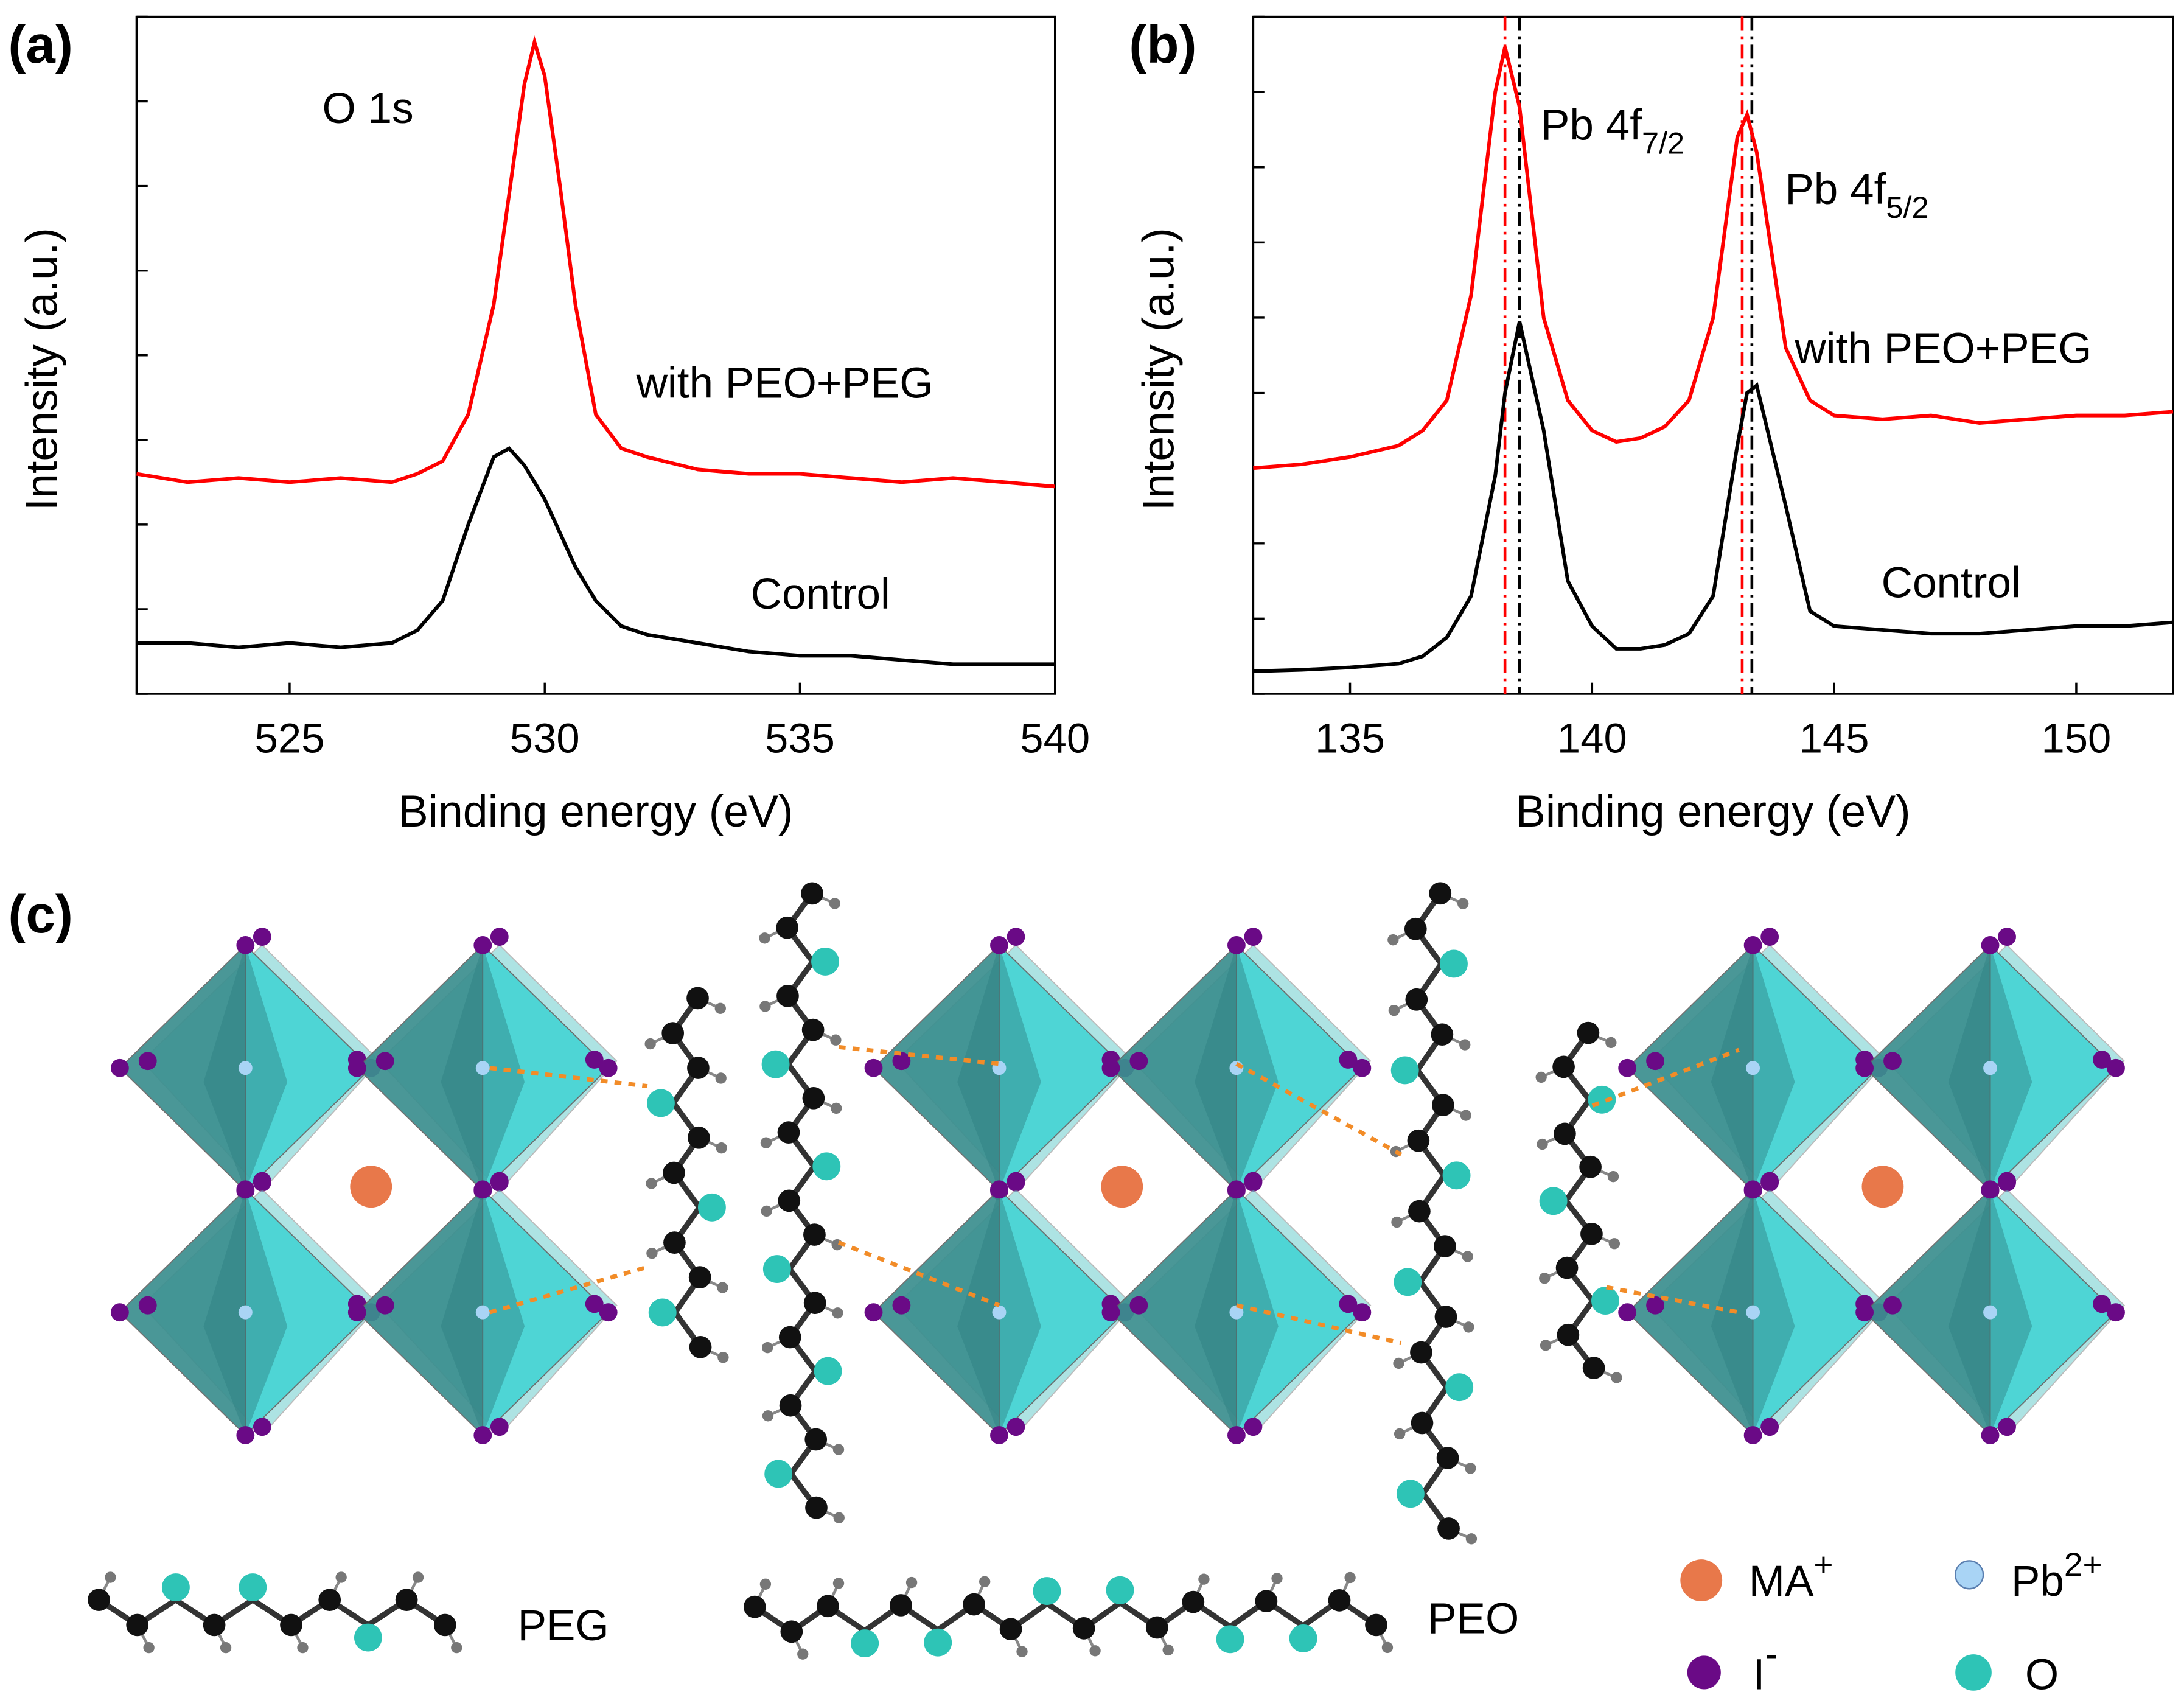 This screenshot has width=2184, height=1706. Describe the element at coordinates (1350, 738) in the screenshot. I see `x-tick-label: 135` at that location.